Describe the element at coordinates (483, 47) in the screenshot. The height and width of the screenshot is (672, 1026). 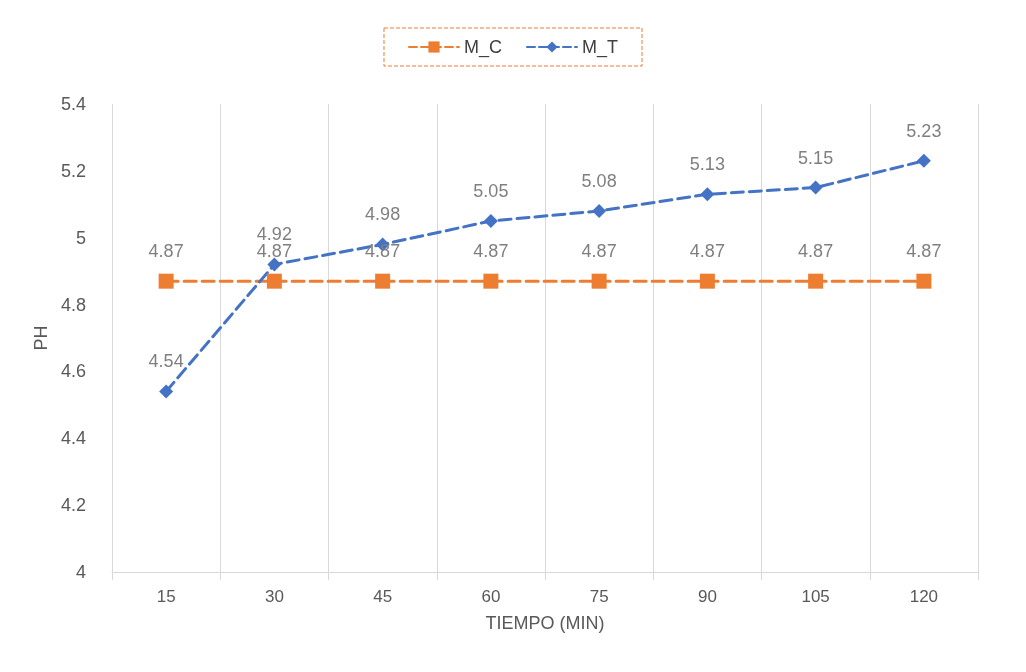
I see `legend-label: M_C` at that location.